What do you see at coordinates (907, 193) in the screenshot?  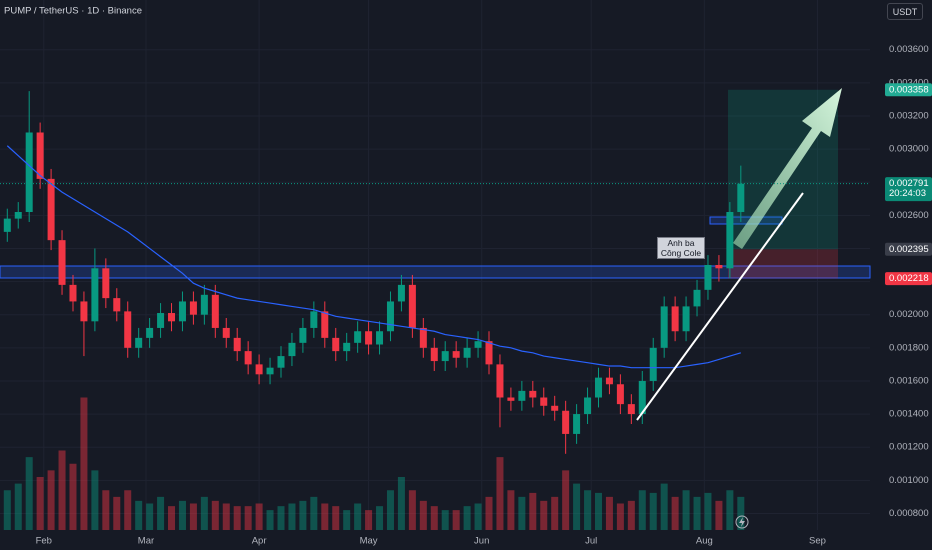 I see `countdown: 20:24:03` at bounding box center [907, 193].